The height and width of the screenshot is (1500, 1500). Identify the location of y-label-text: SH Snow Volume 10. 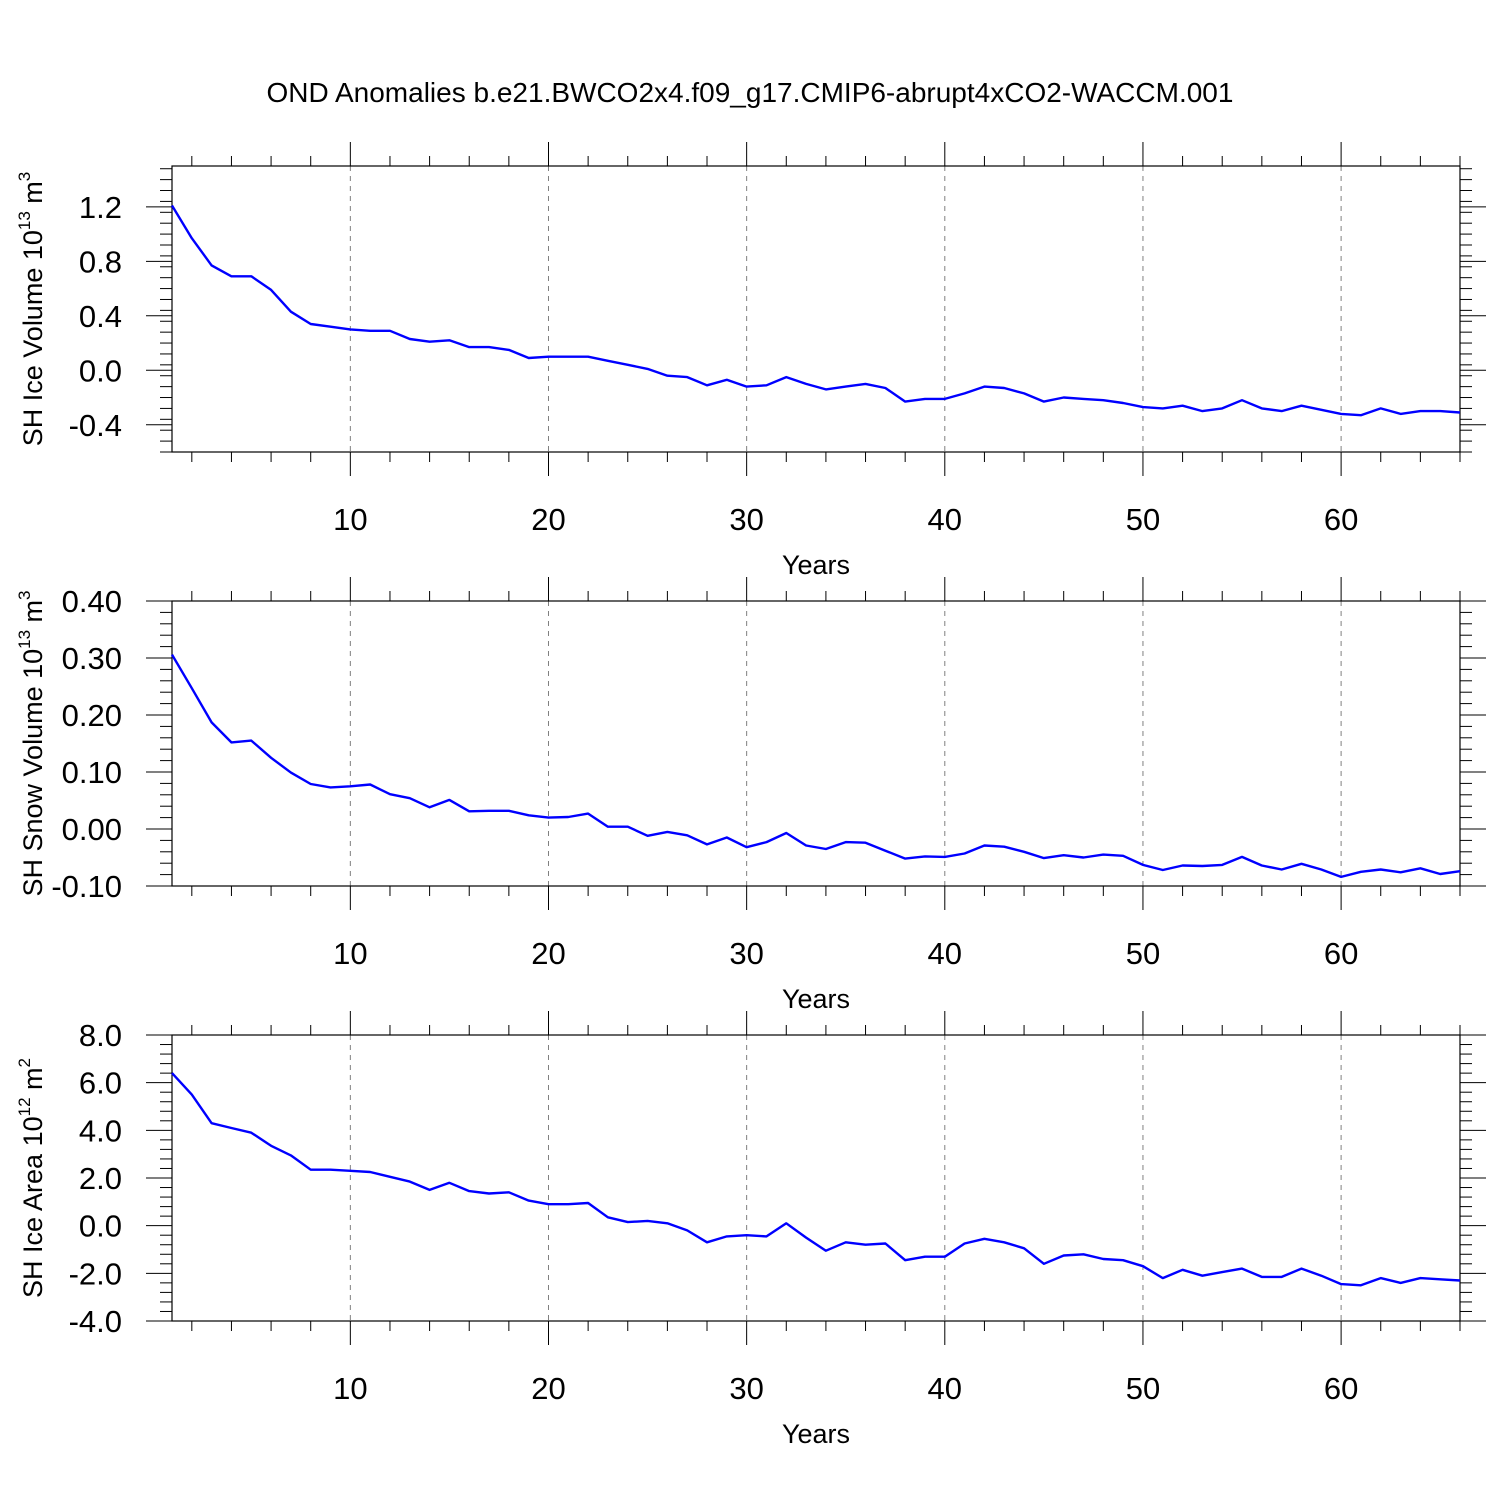
(33, 773).